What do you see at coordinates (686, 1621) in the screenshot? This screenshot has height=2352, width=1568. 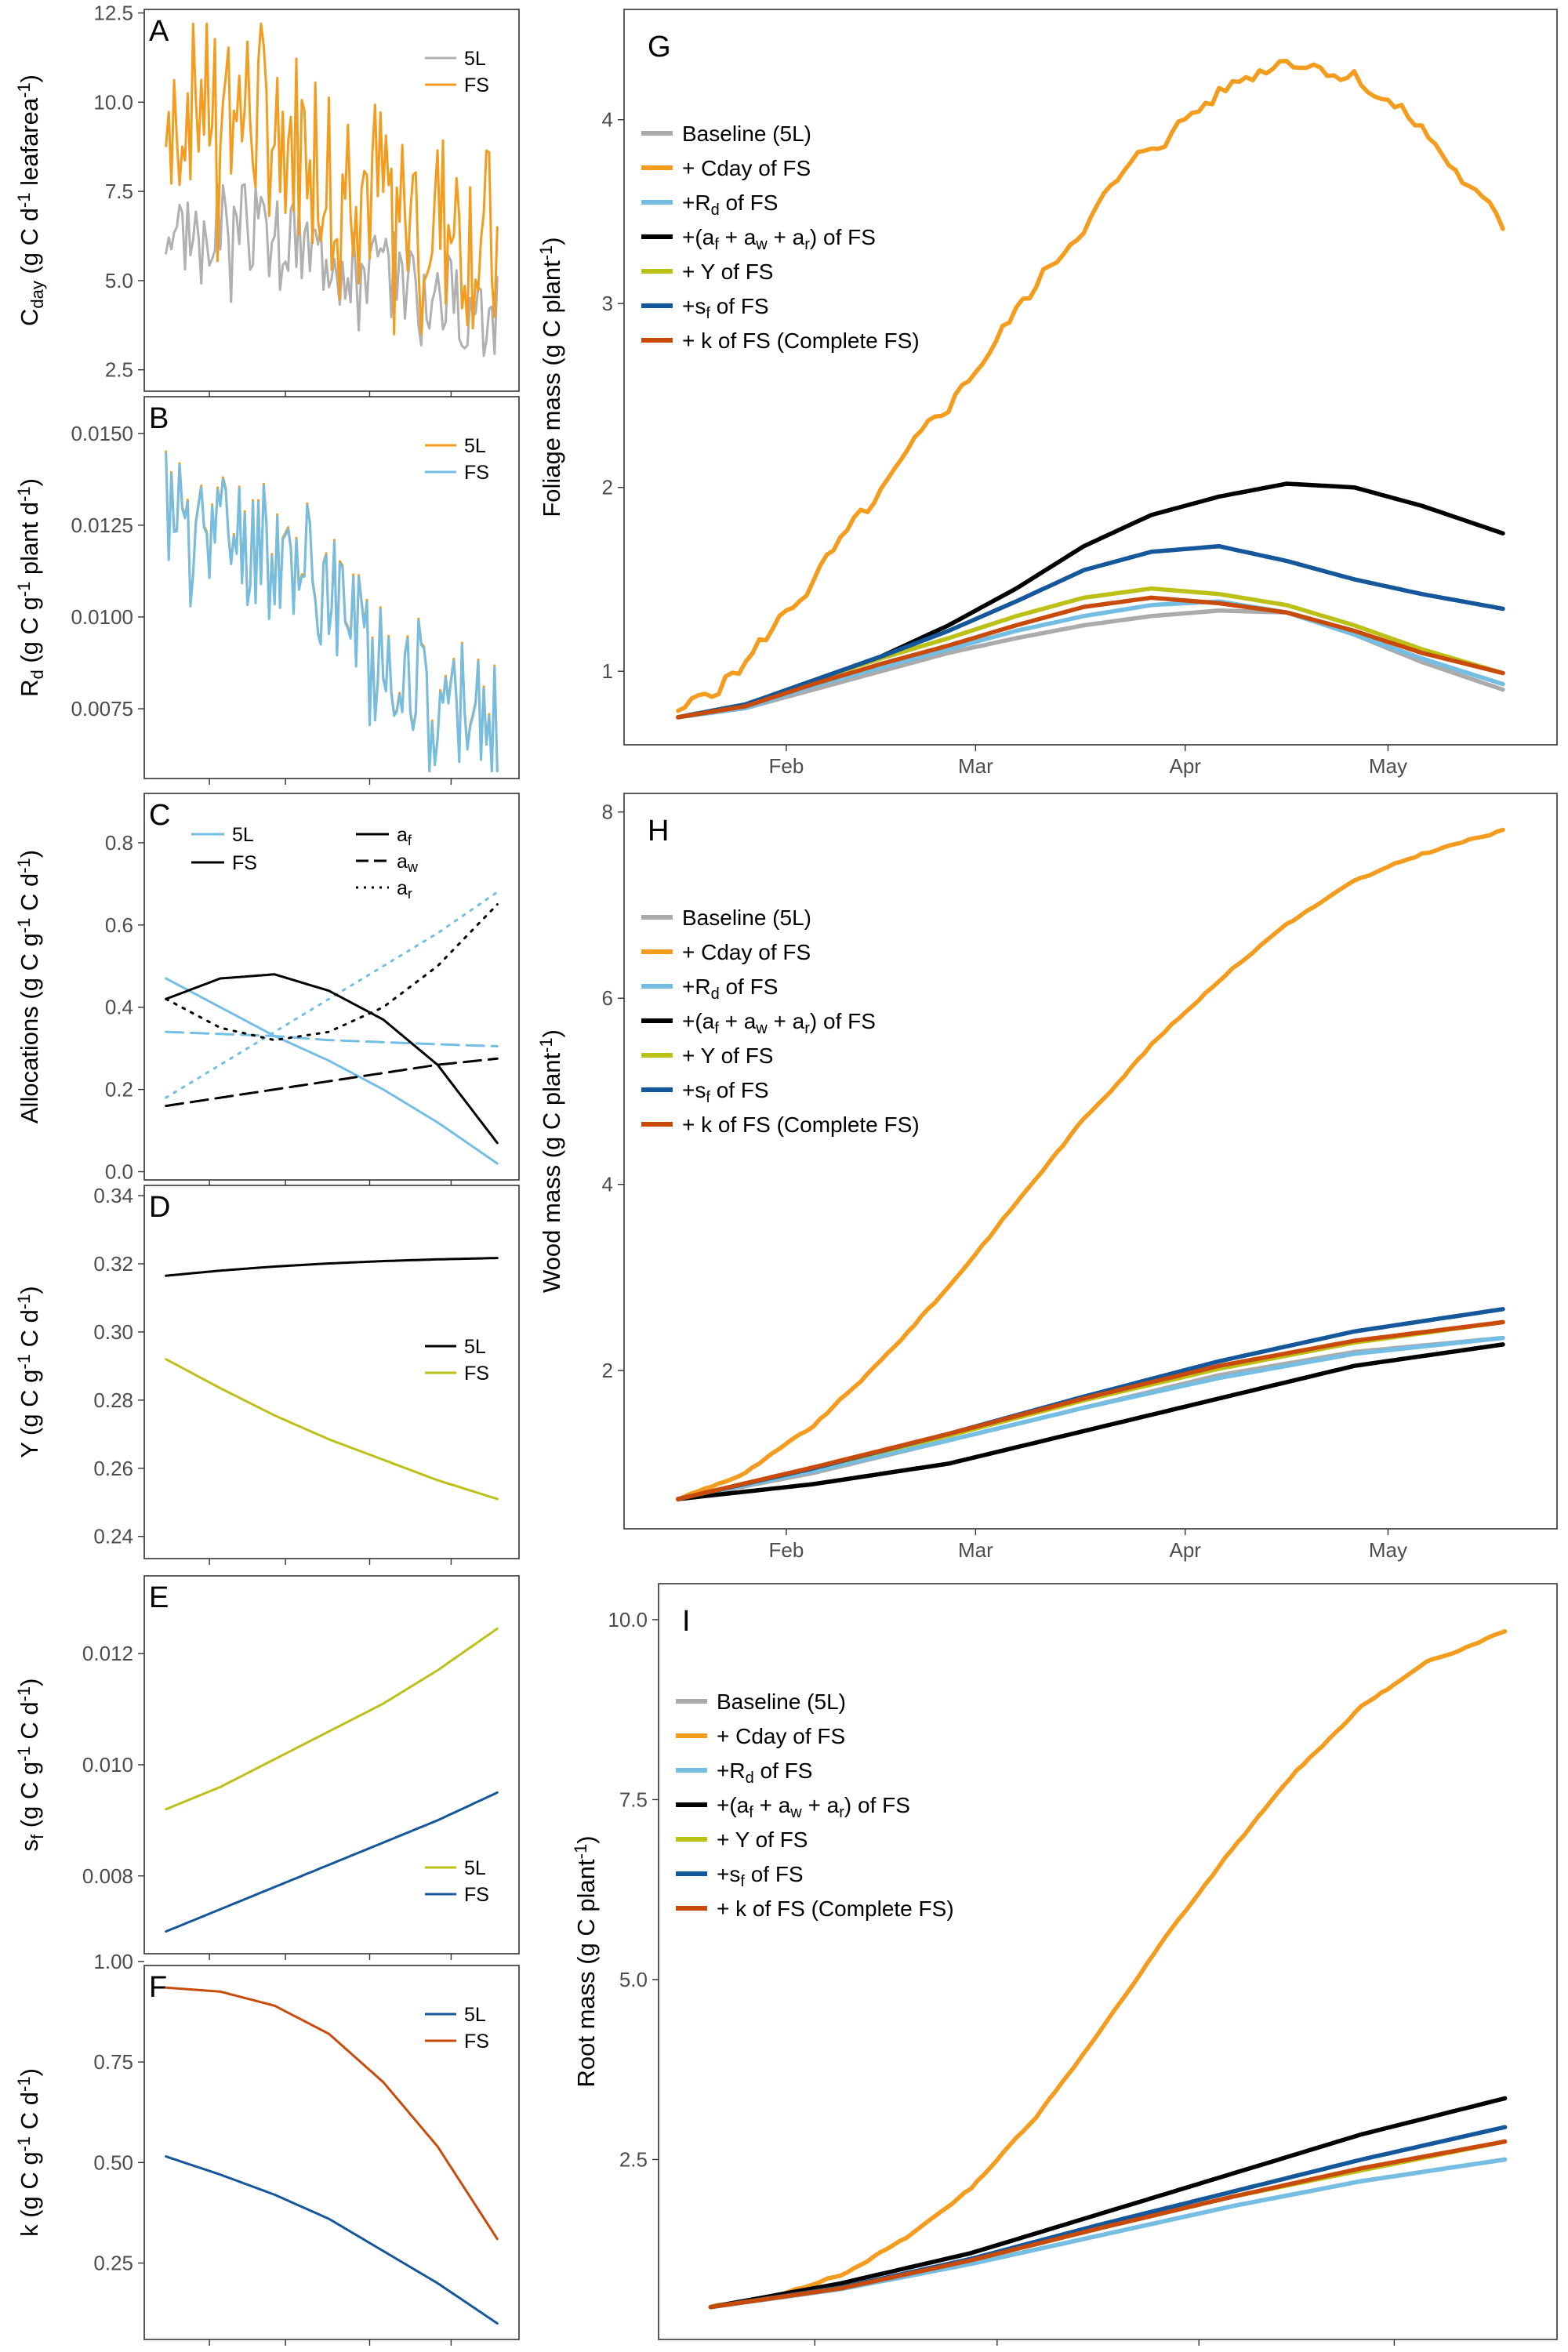 I see `panel-label: I` at bounding box center [686, 1621].